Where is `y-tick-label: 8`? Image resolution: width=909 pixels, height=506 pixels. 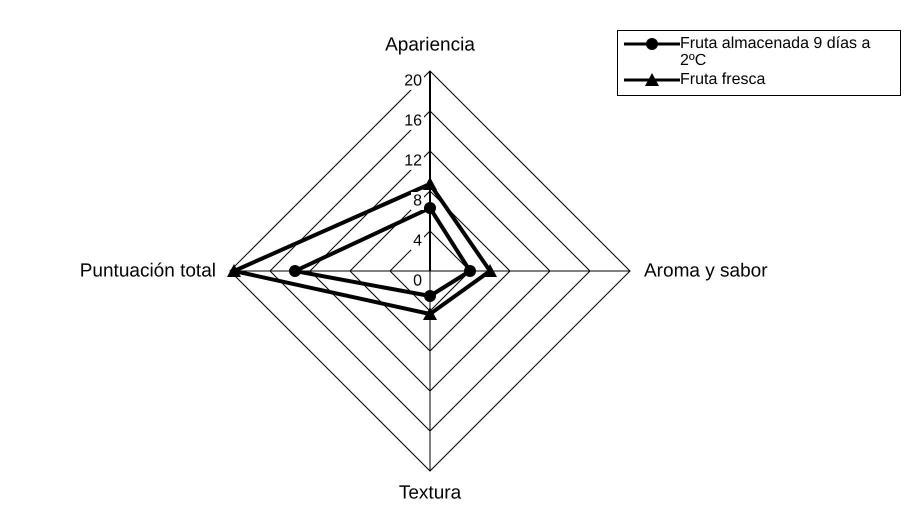 y-tick-label: 8 is located at coordinates (417, 201).